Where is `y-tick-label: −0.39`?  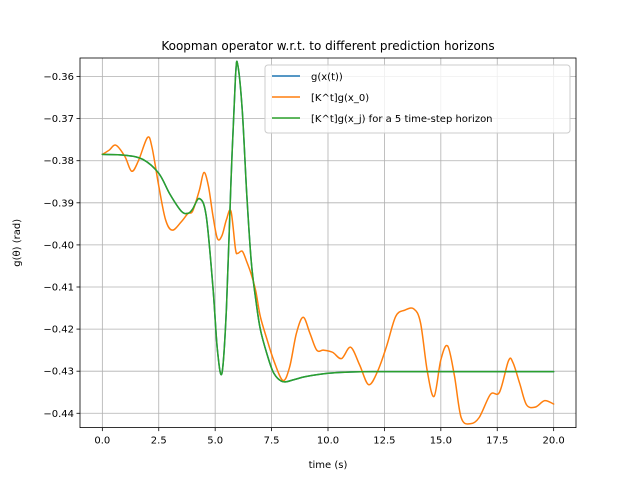
y-tick-label: −0.39 is located at coordinates (58, 203).